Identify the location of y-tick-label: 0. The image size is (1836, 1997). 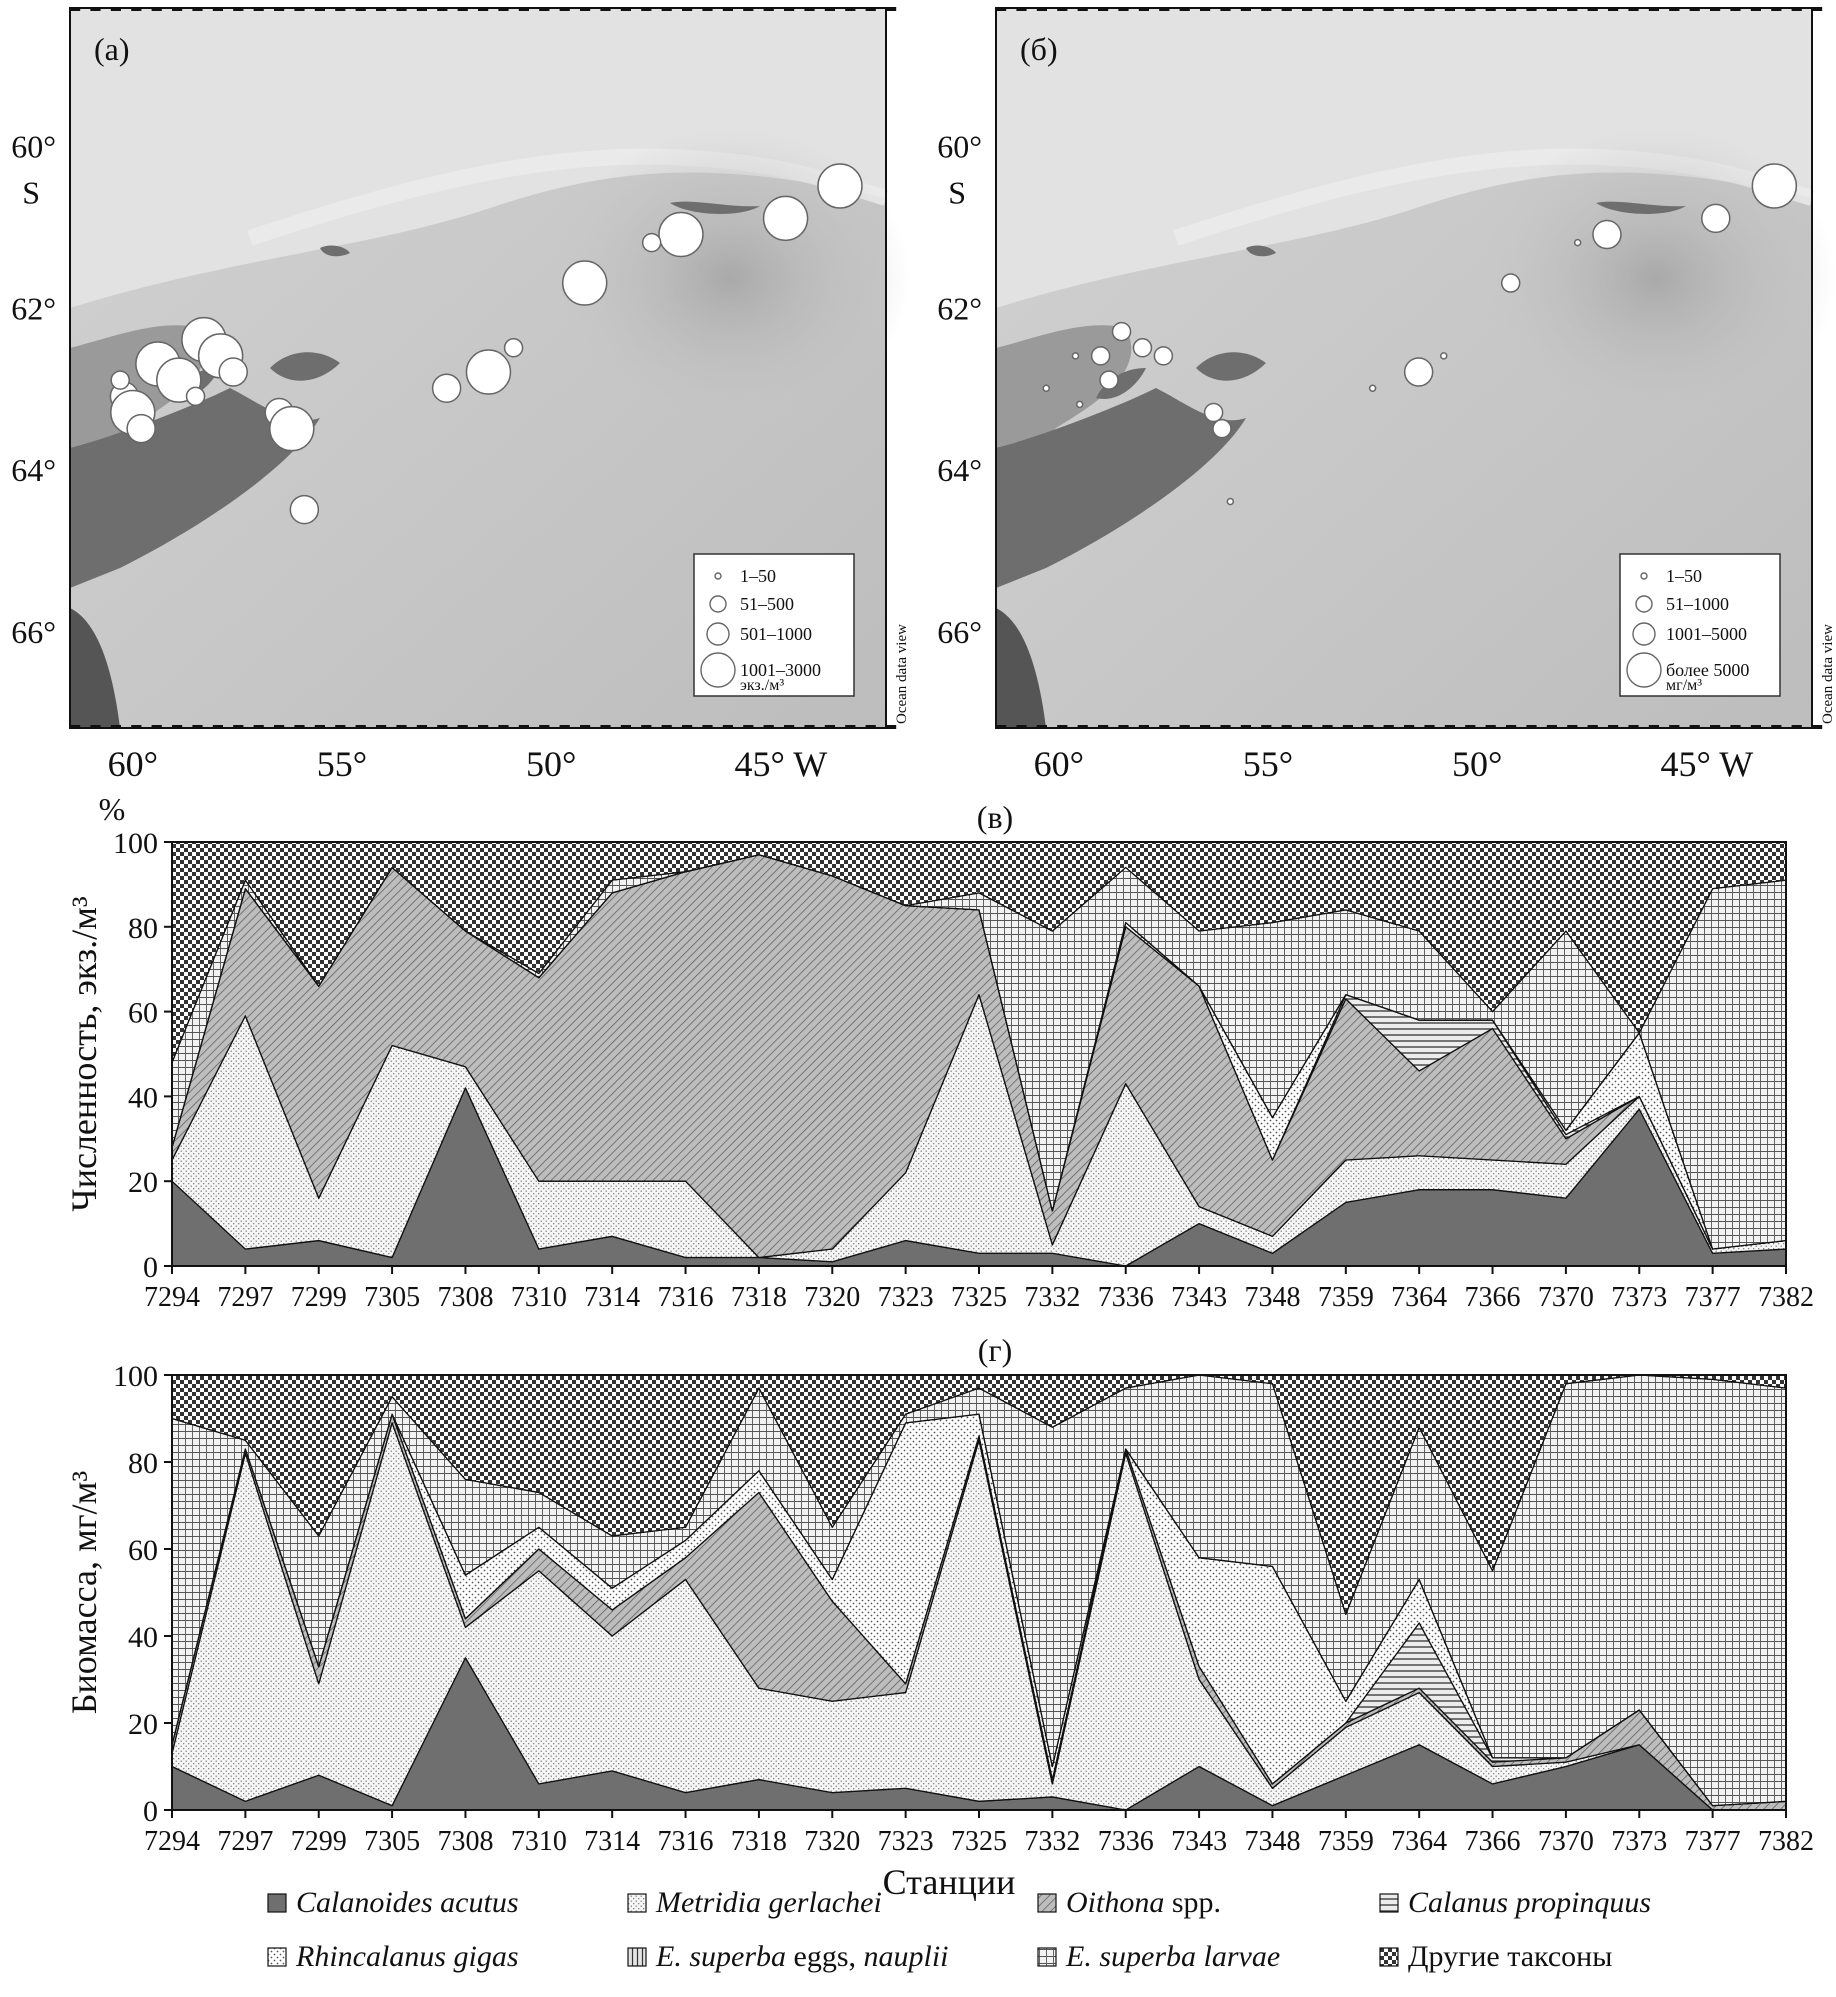
(150, 1811).